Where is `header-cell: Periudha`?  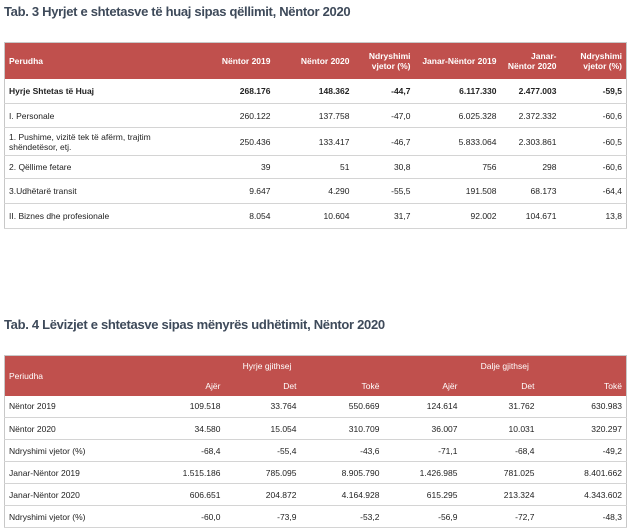
header-cell: Periudha is located at coordinates (77, 375).